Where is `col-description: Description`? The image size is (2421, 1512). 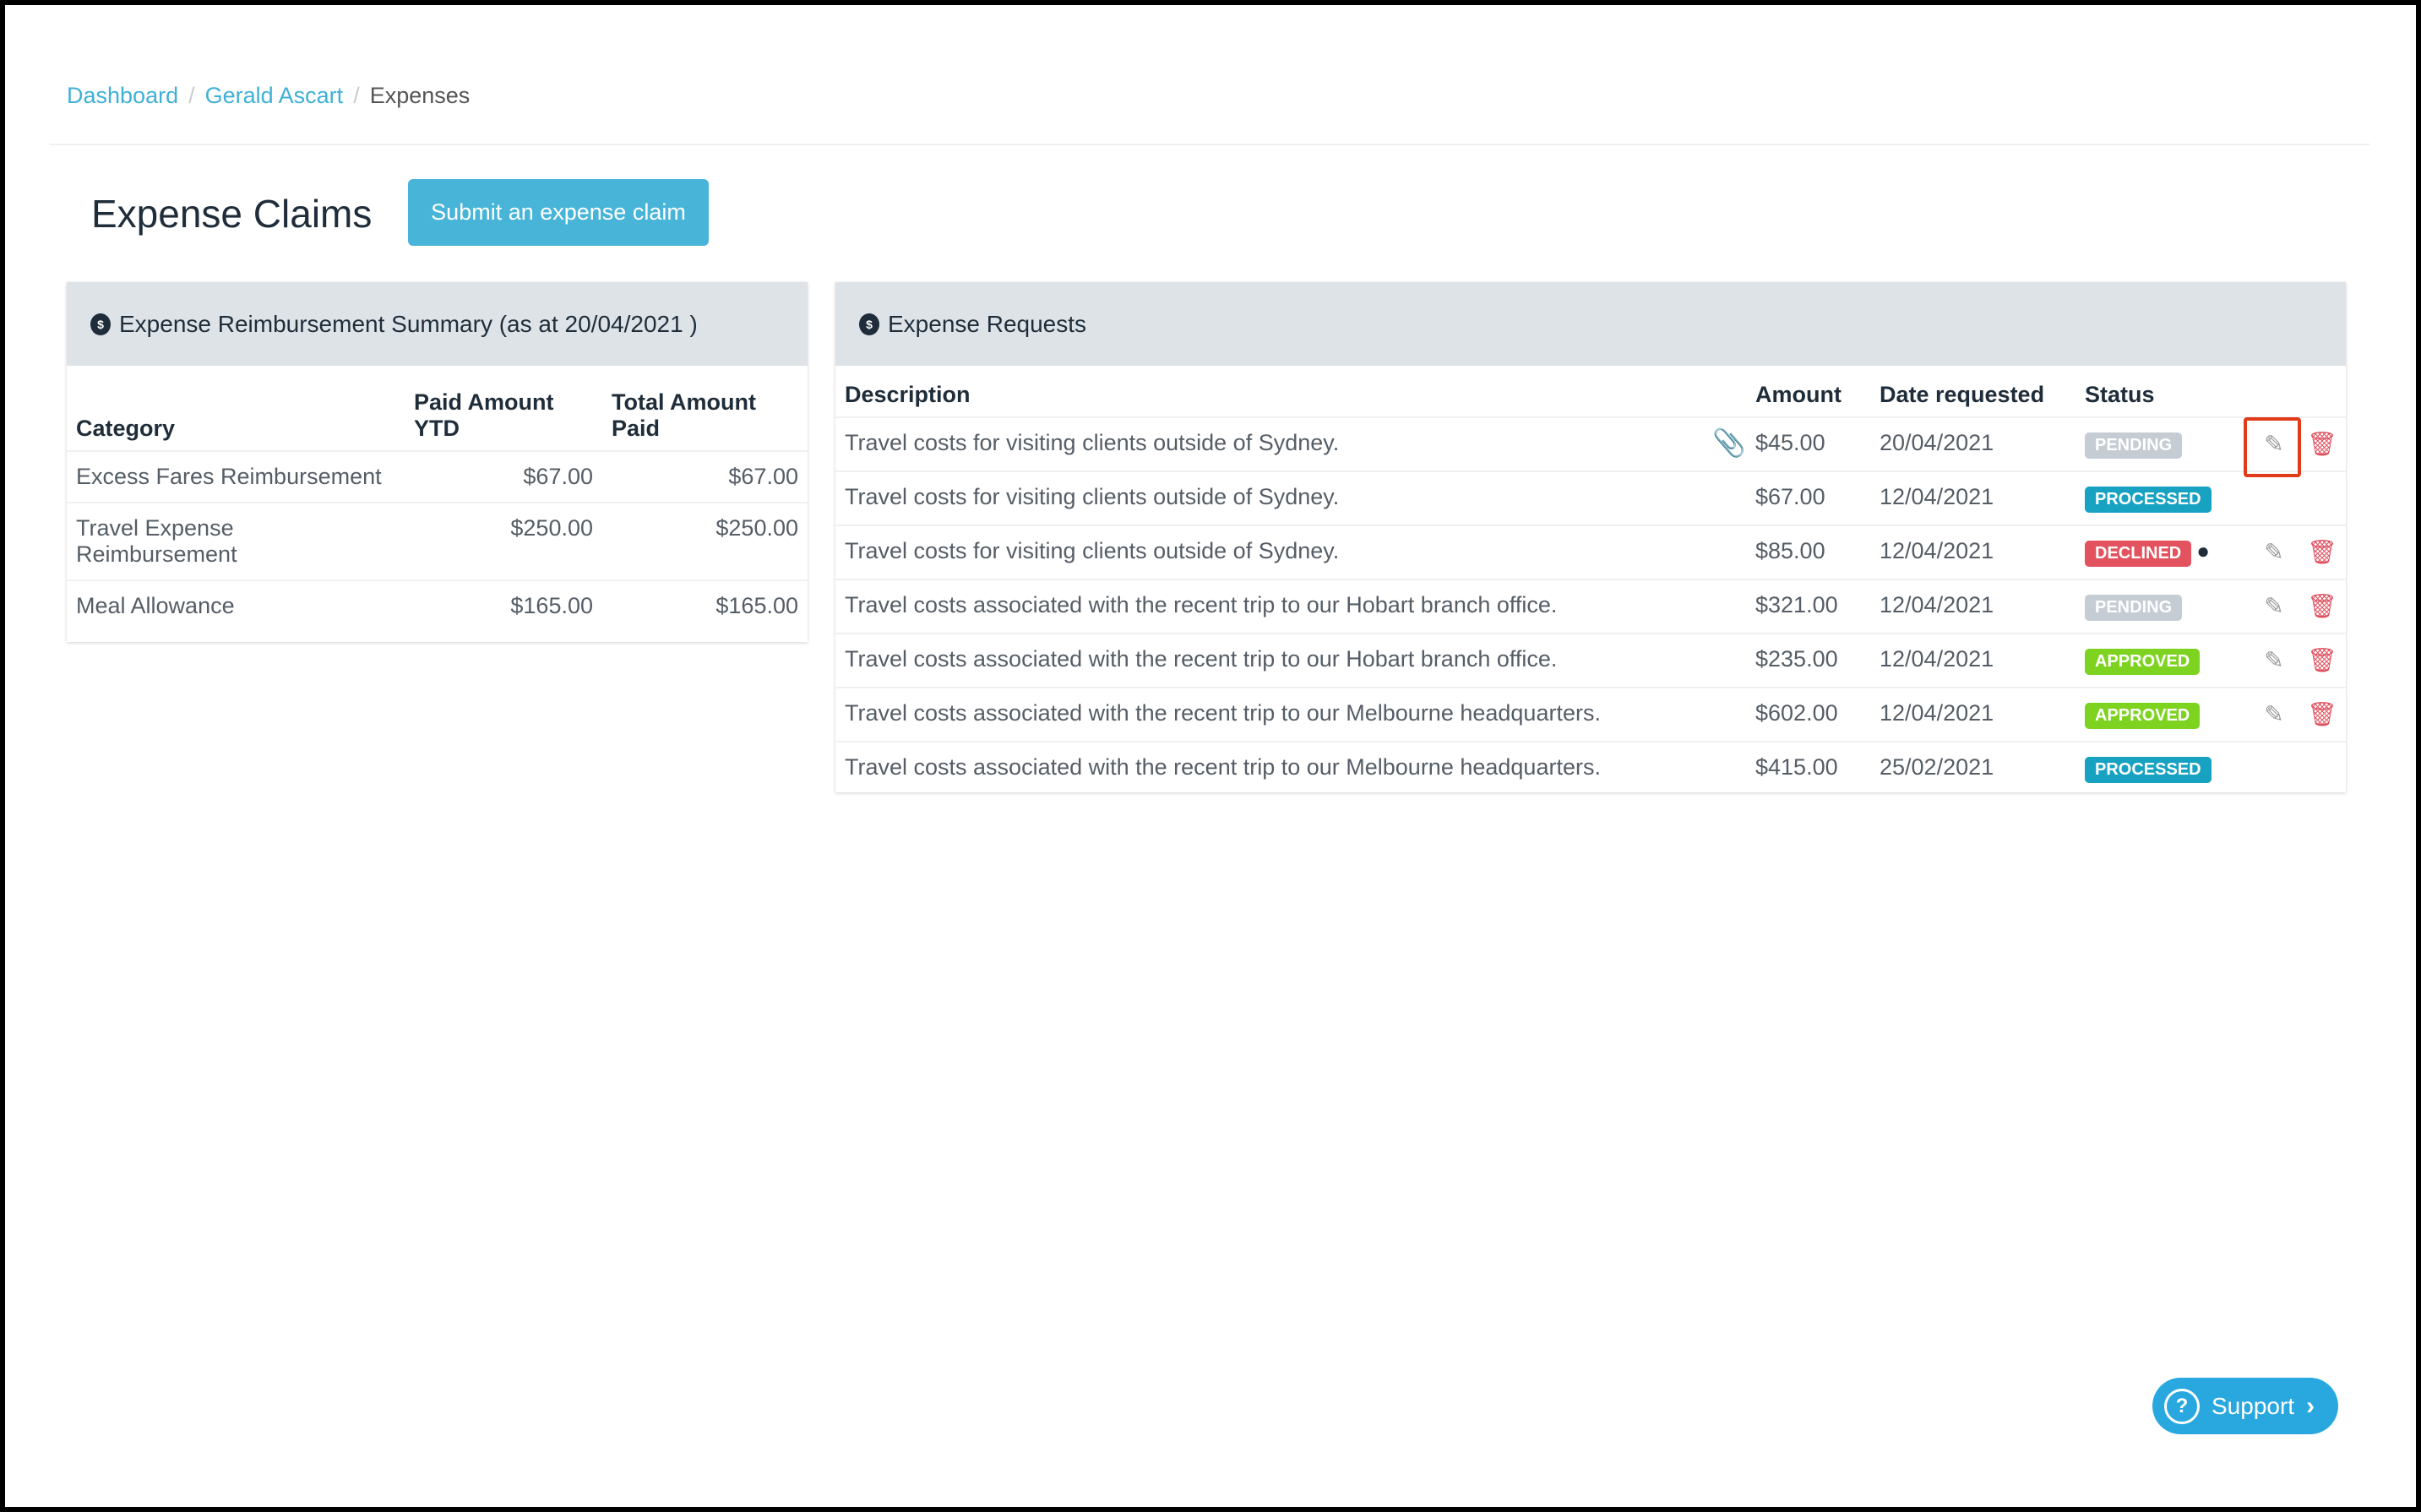 col-description: Description is located at coordinates (908, 394).